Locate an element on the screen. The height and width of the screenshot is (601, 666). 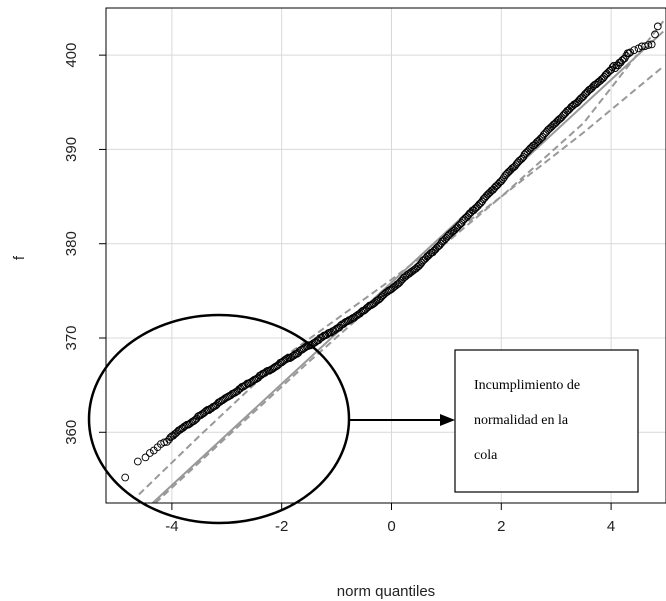
annotation-line-3: cola is located at coordinates (486, 455).